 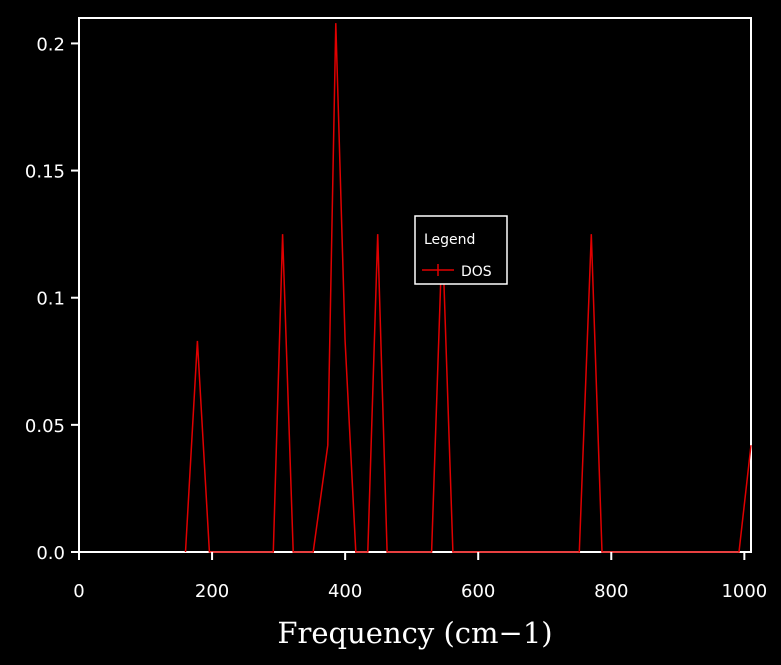 I want to click on legend-box, so click(x=461, y=250).